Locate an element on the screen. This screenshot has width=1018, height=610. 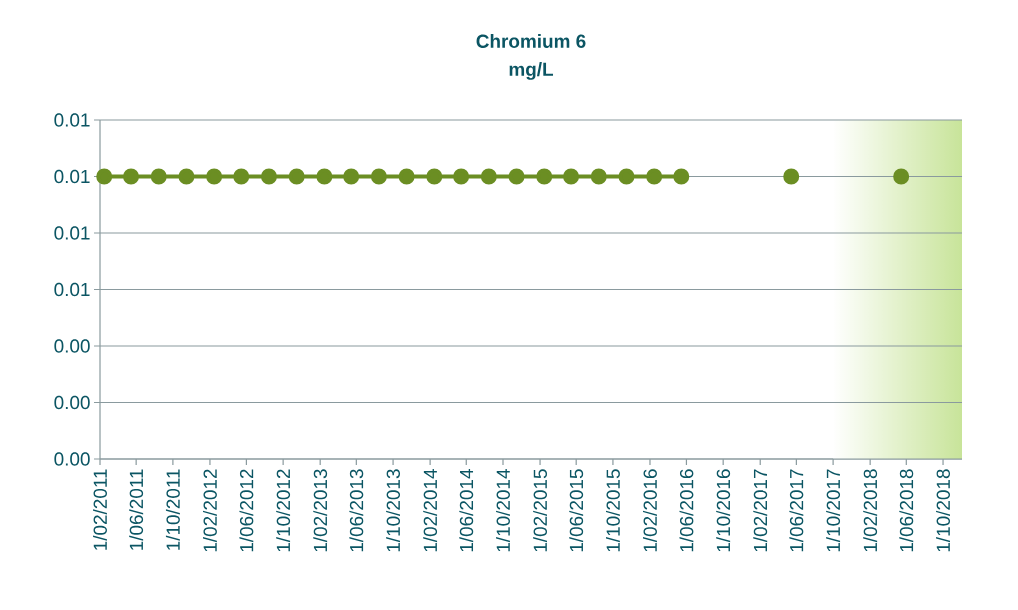
x-tick-label: 1/02/2018 is located at coordinates (870, 510).